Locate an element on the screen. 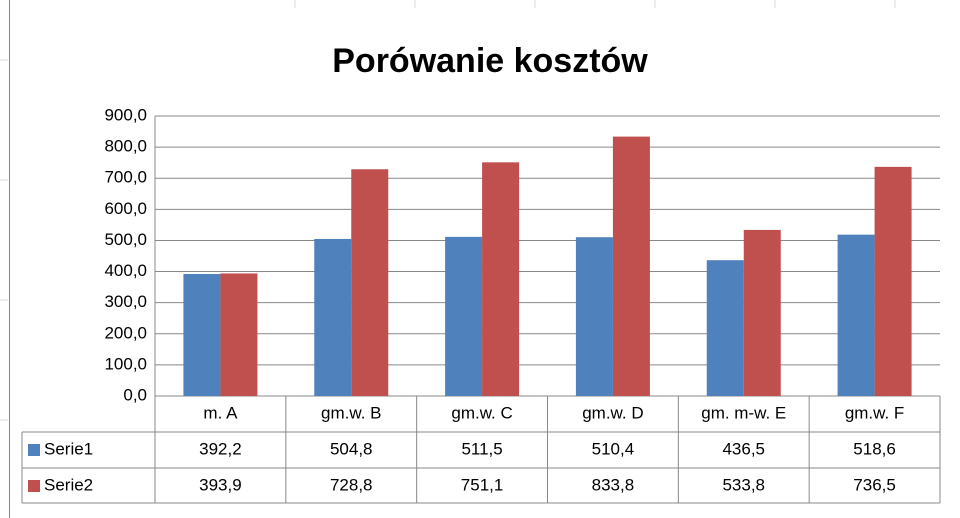 The width and height of the screenshot is (960, 518). x-tick-label: gm. m-w. E is located at coordinates (743, 412).